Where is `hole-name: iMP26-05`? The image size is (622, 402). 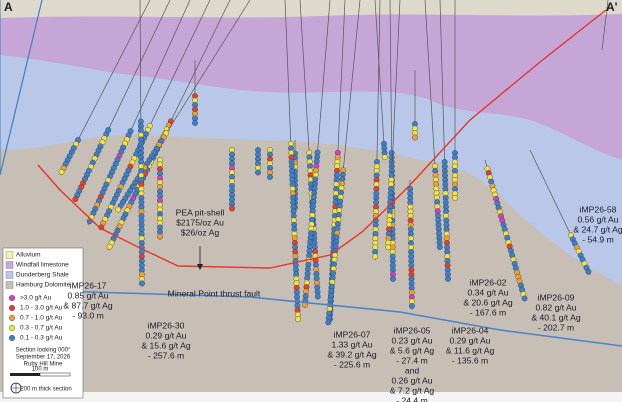 hole-name: iMP26-05 is located at coordinates (412, 330).